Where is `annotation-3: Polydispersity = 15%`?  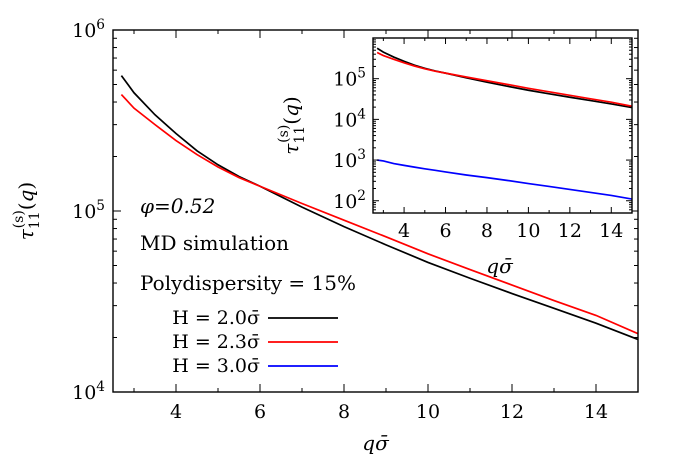
annotation-3: Polydispersity = 15% is located at coordinates (248, 283).